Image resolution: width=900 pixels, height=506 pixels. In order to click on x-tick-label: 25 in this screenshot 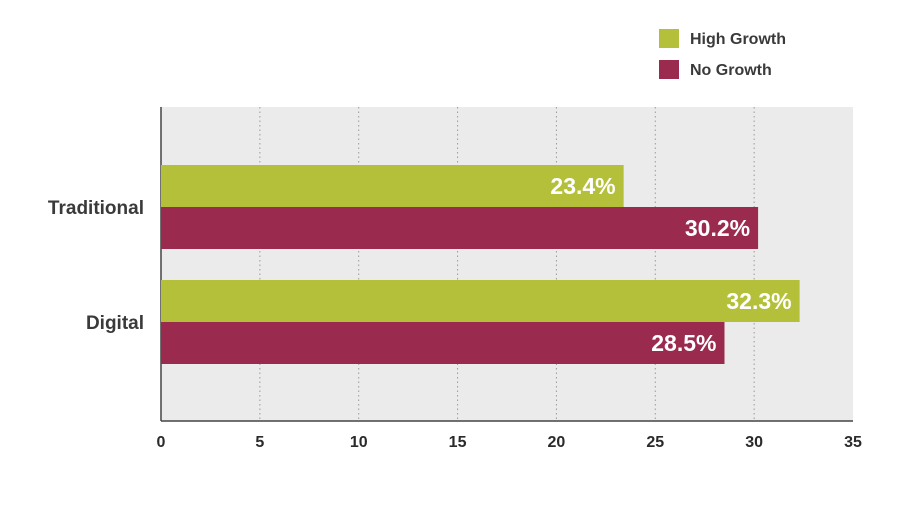, I will do `click(655, 442)`.